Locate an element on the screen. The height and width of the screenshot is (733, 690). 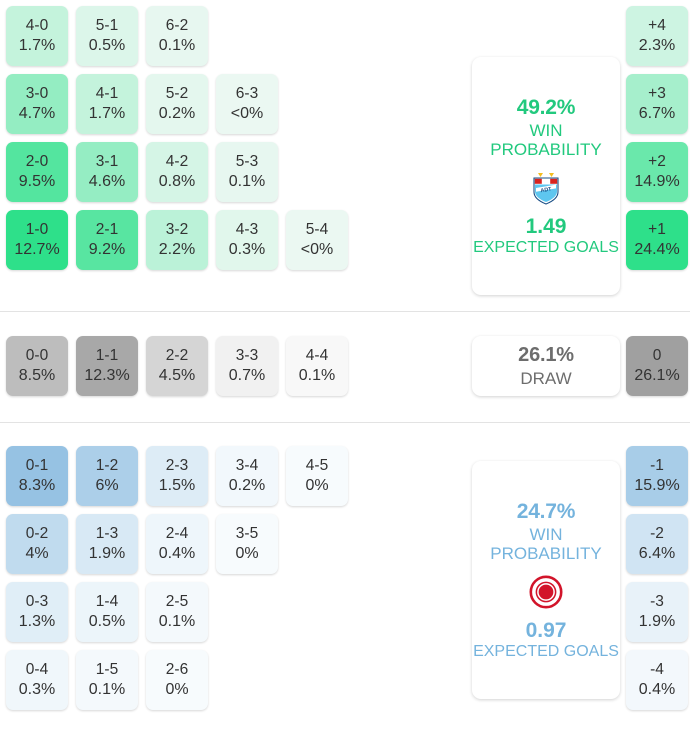
scoreline-cell: 2-3 1.5% is located at coordinates (177, 476).